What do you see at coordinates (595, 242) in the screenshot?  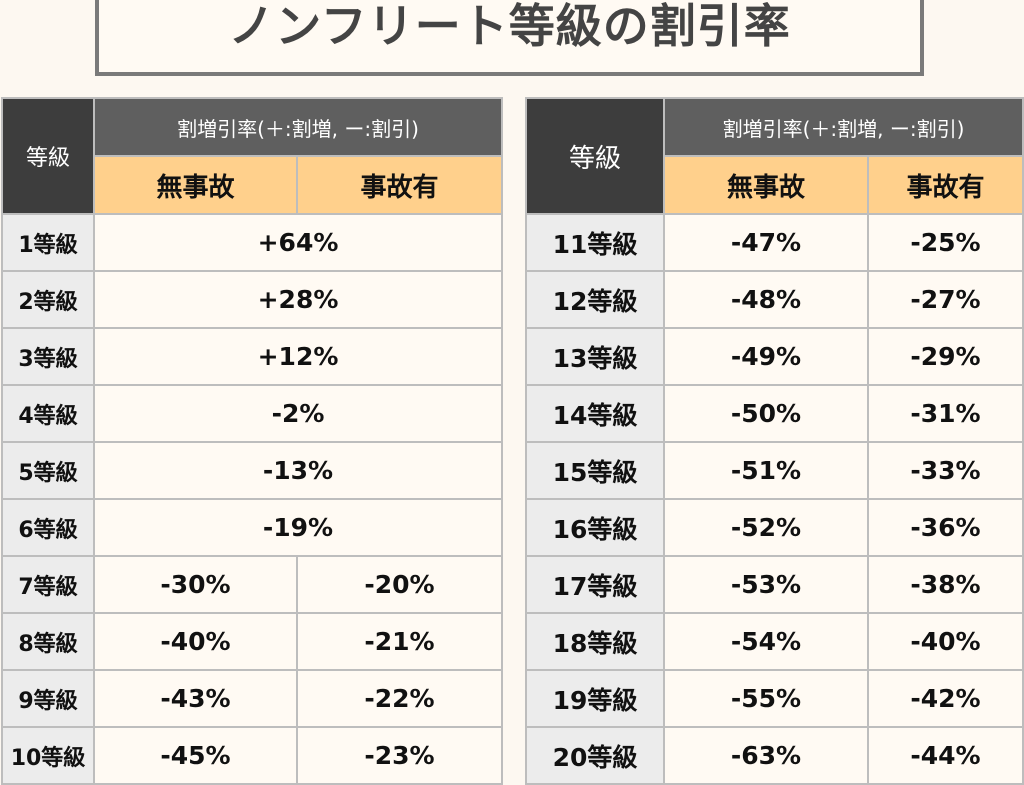 I see `grade-cell: 11等級` at bounding box center [595, 242].